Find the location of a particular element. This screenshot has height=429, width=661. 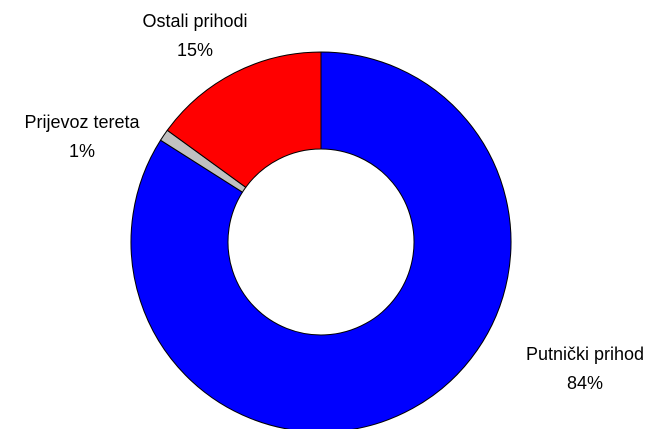

slice-value-label: 1% is located at coordinates (82, 151).